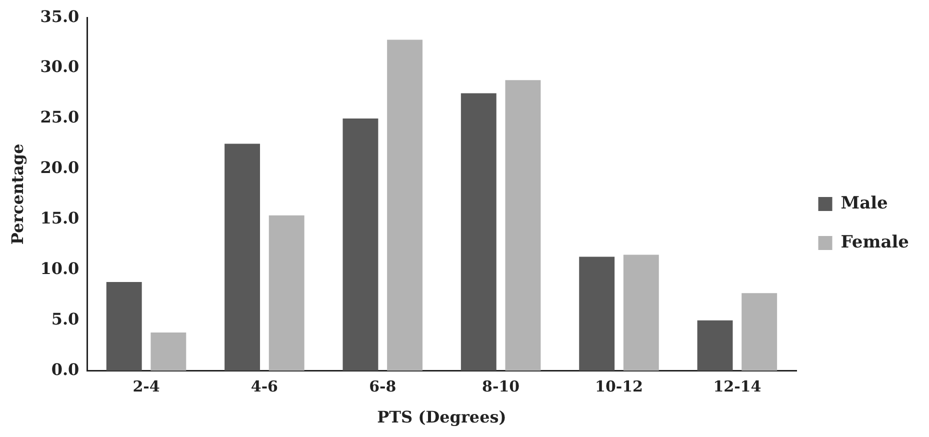 The width and height of the screenshot is (929, 437). Describe the element at coordinates (60, 66) in the screenshot. I see `y-tick-label: 30.0` at that location.